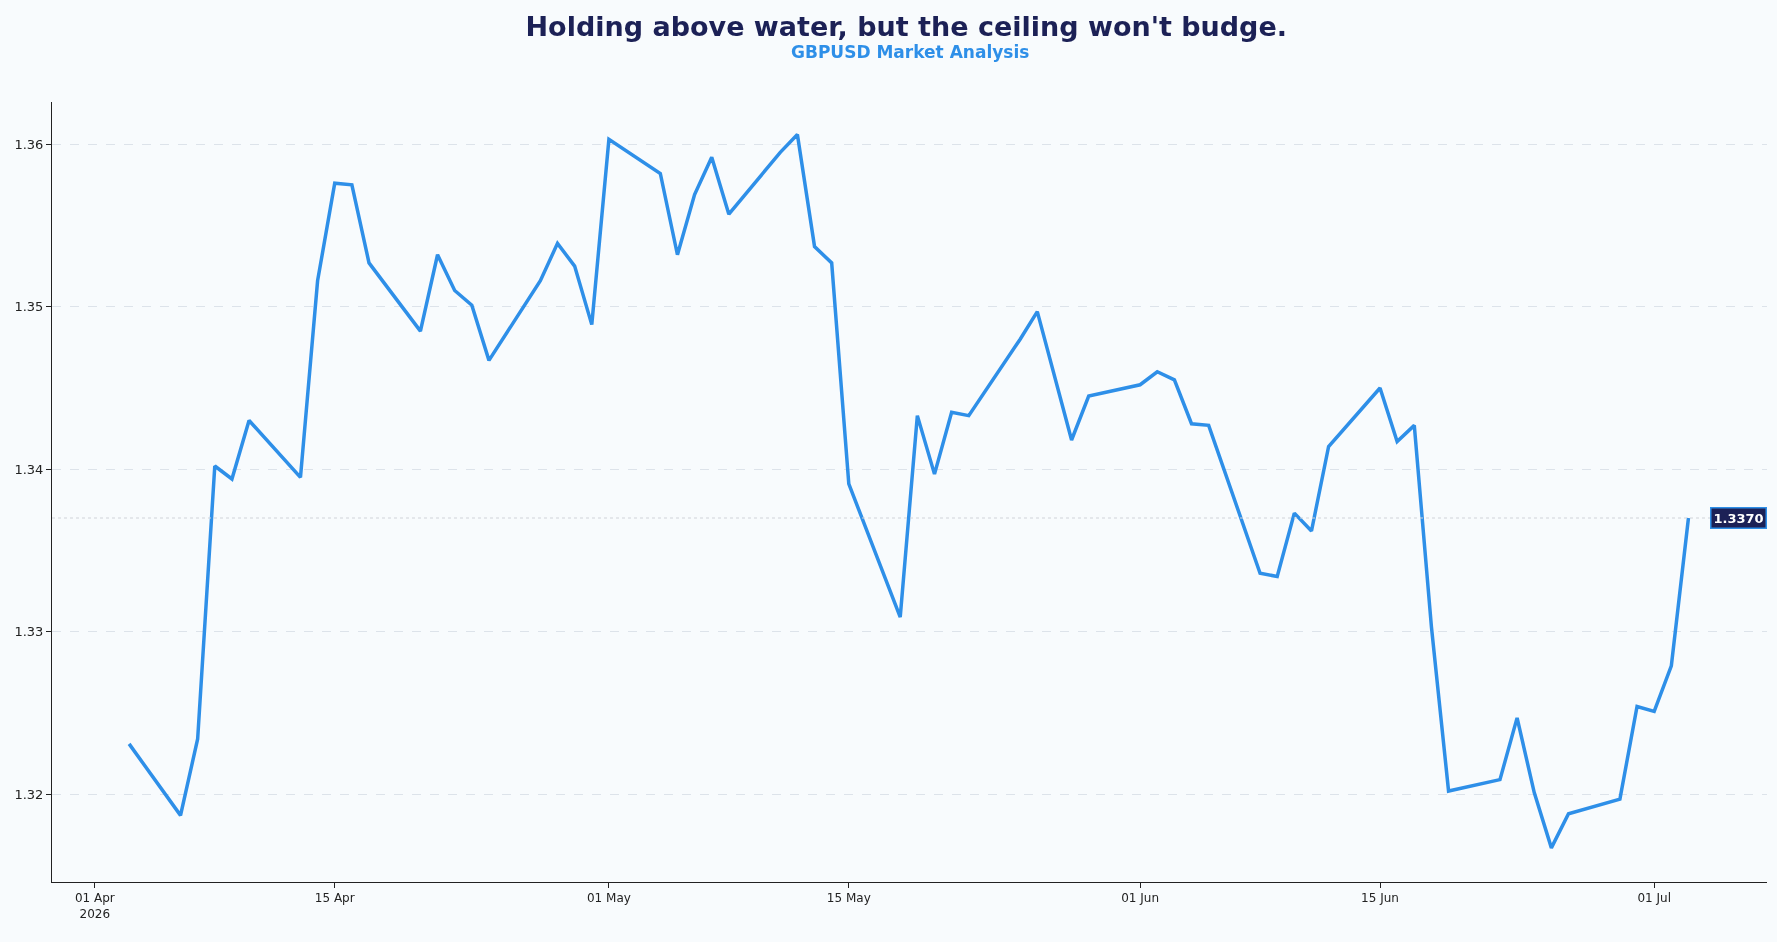 This screenshot has height=942, width=1777. What do you see at coordinates (1738, 518) in the screenshot?
I see `ref-line-label: 1.3370` at bounding box center [1738, 518].